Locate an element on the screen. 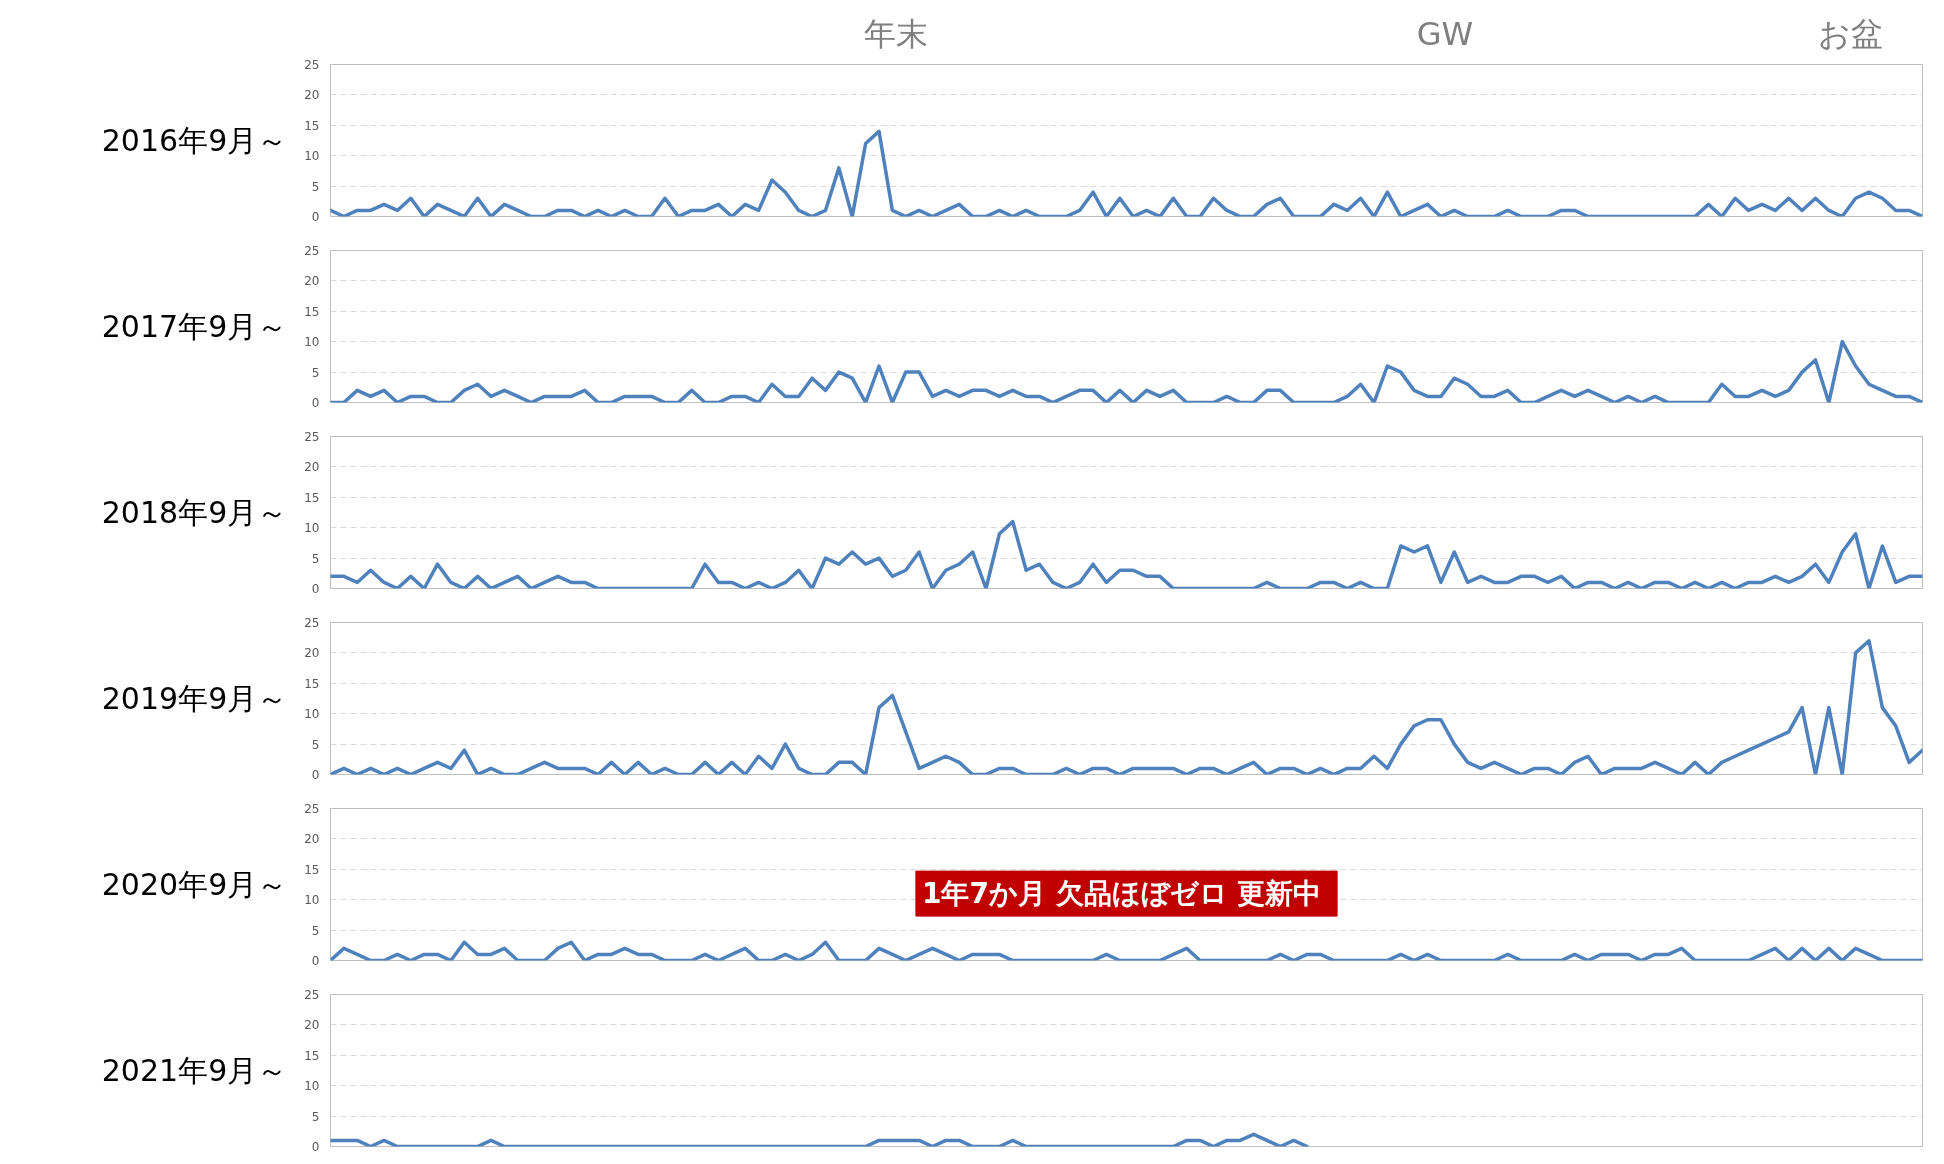 The height and width of the screenshot is (1164, 1944). annotation: 1年7か月 欠品ほぼゼロ 更新中 is located at coordinates (1121, 894).